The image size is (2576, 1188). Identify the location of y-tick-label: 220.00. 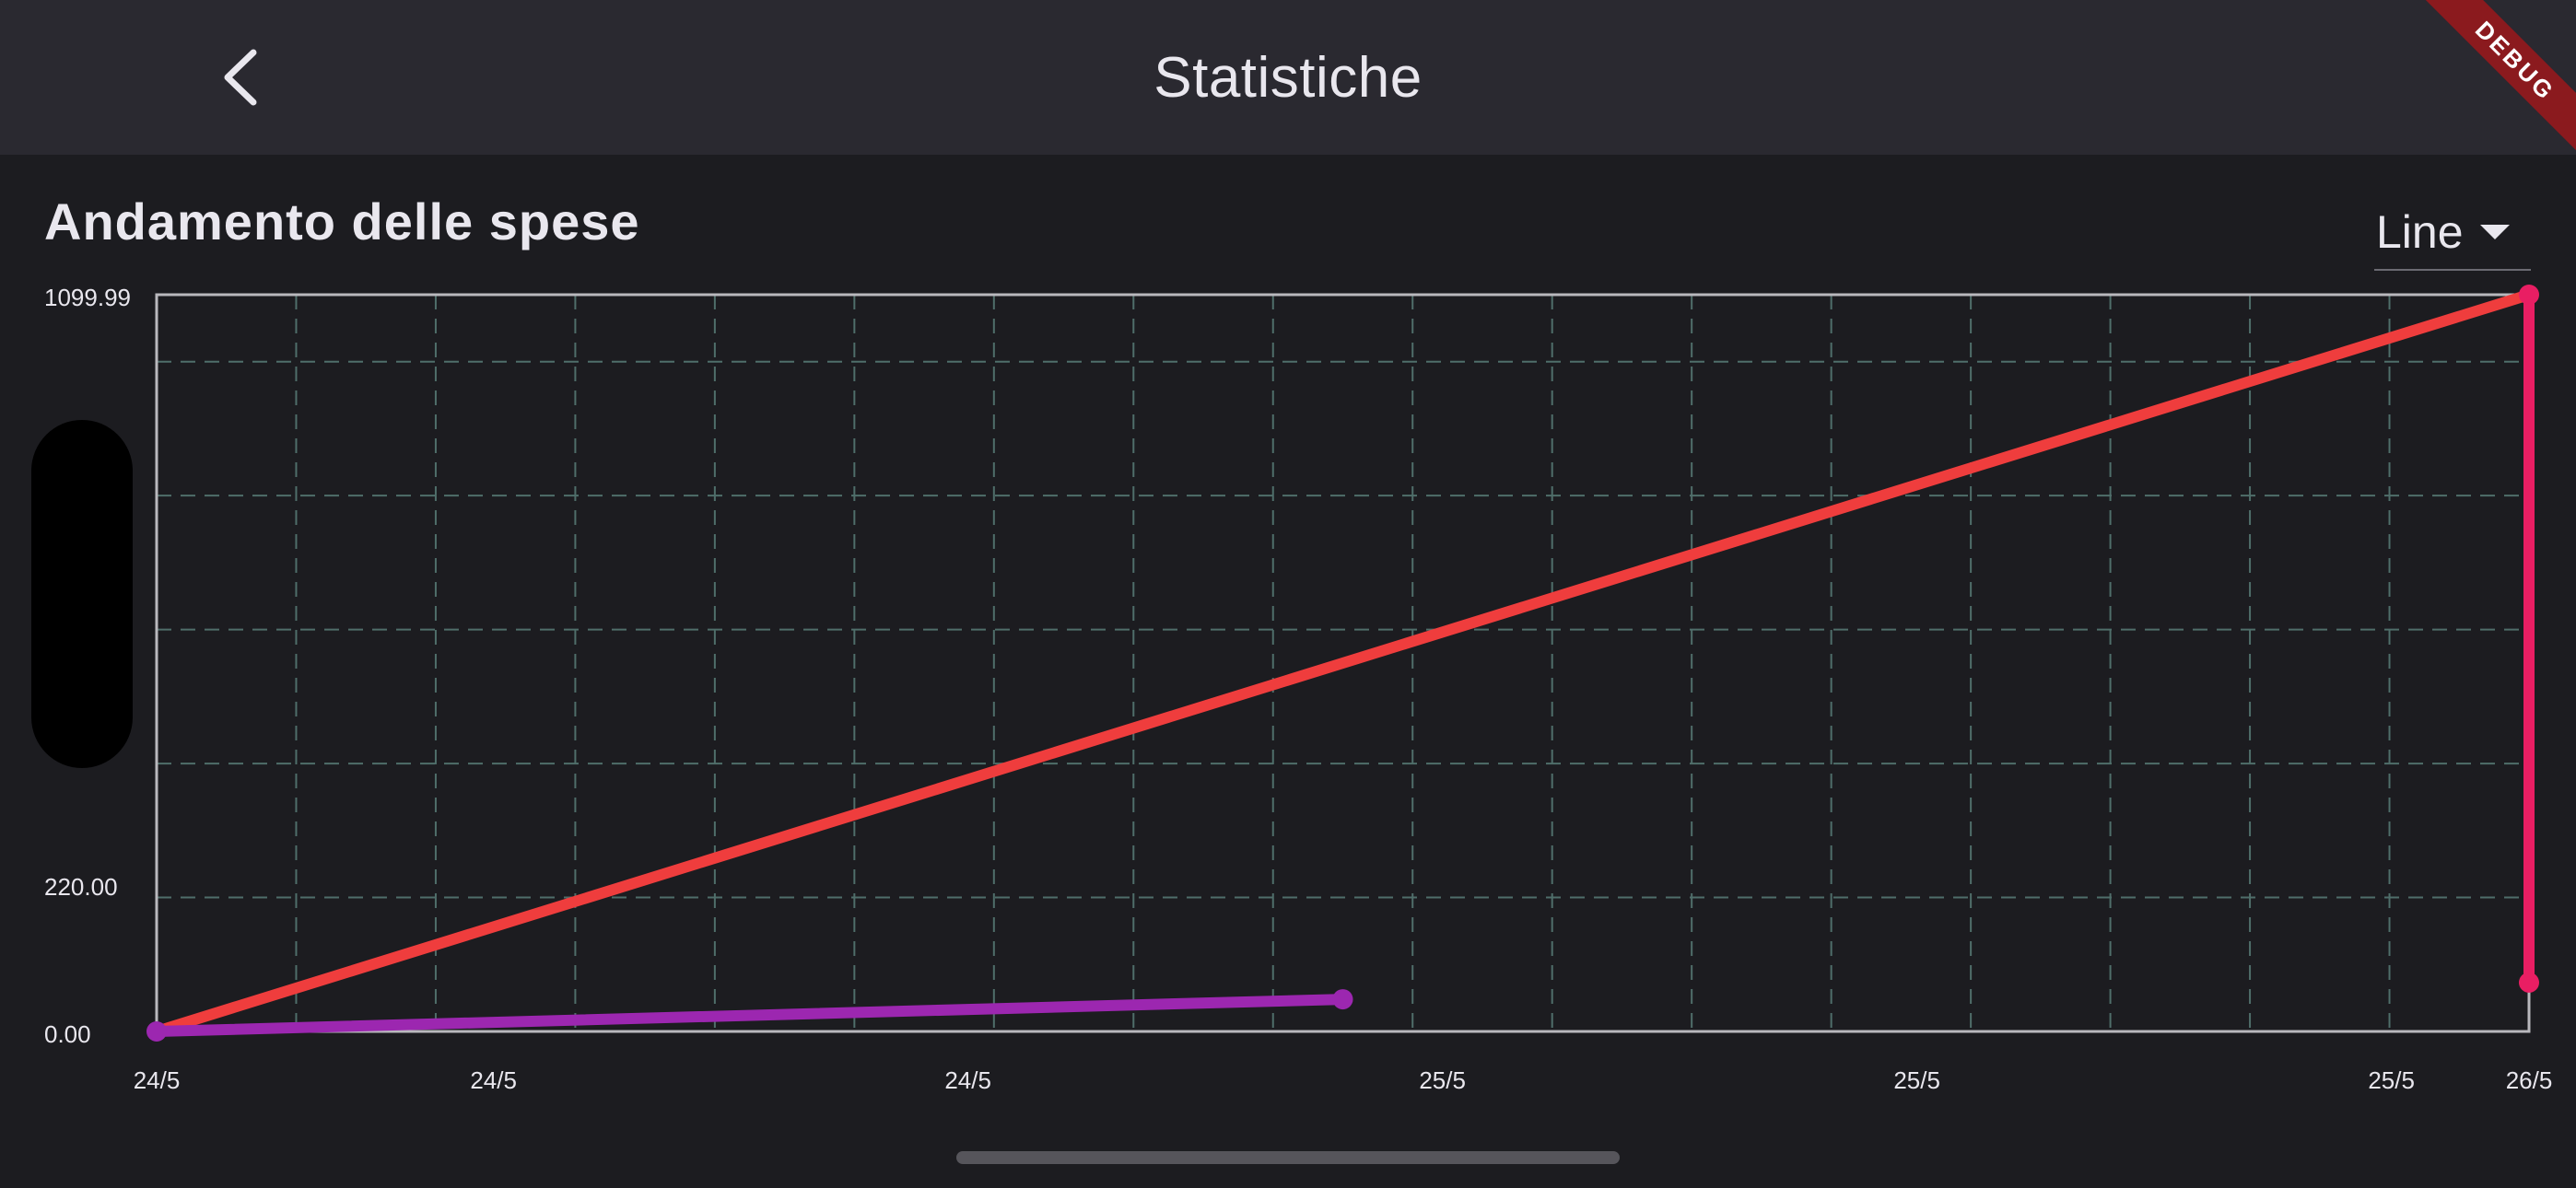
(81, 887).